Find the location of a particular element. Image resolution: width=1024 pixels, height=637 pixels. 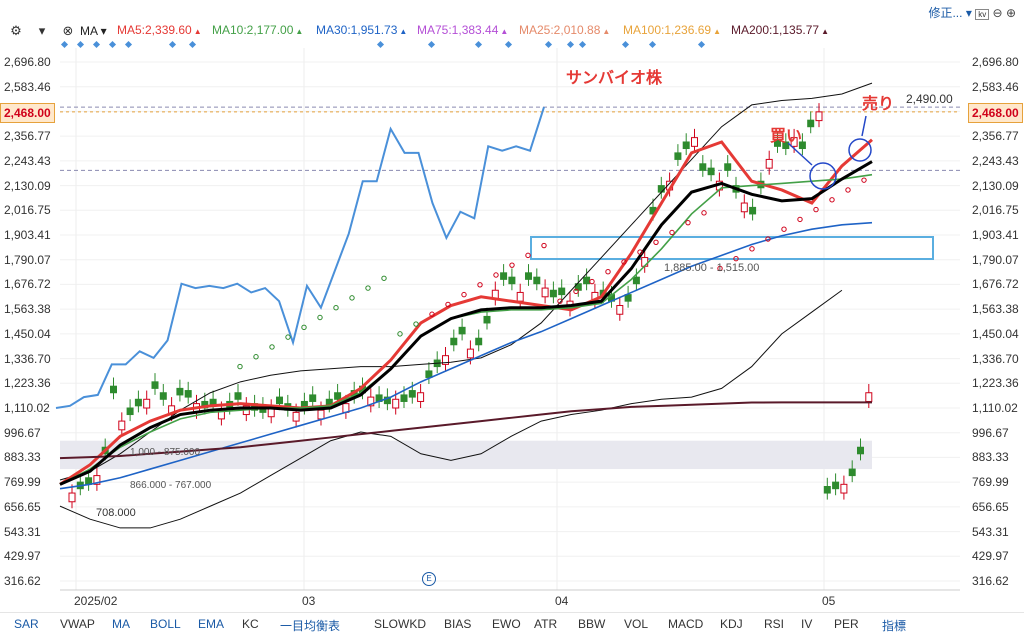

y-tick-label: 429.97 is located at coordinates (22, 556).